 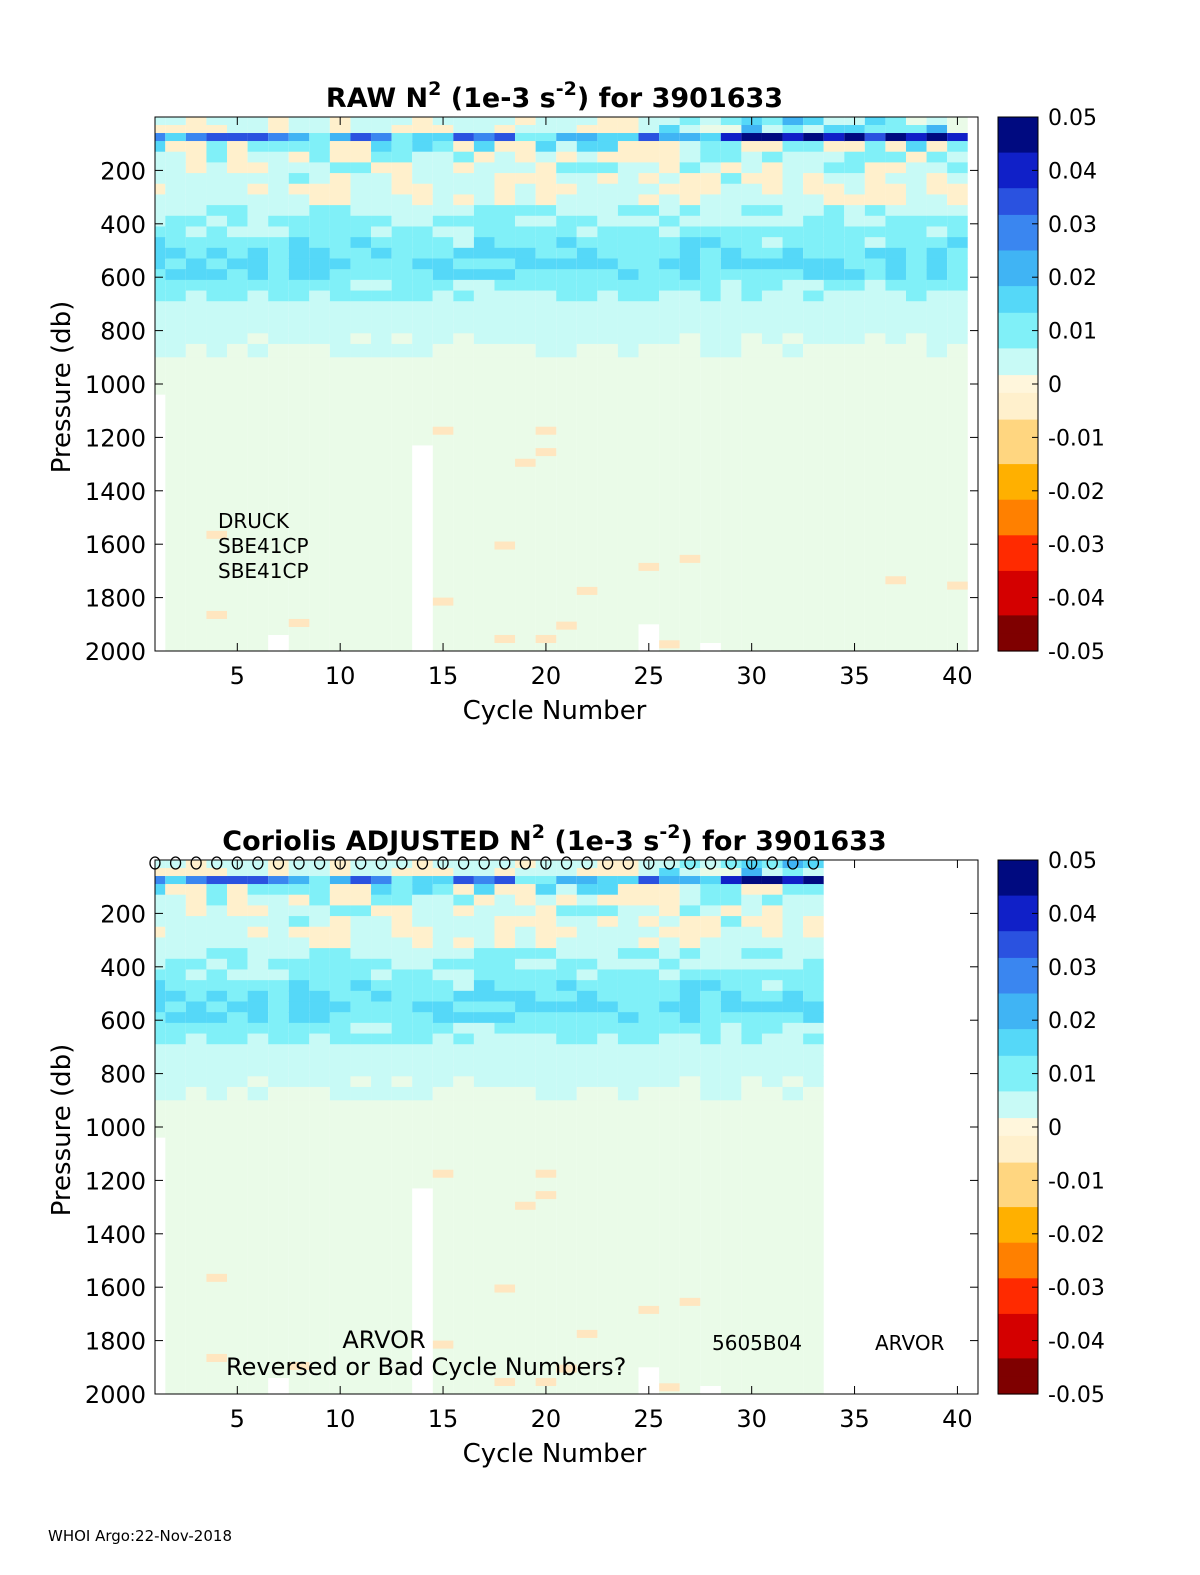 What do you see at coordinates (123, 225) in the screenshot?
I see `y-tick-label: 400` at bounding box center [123, 225].